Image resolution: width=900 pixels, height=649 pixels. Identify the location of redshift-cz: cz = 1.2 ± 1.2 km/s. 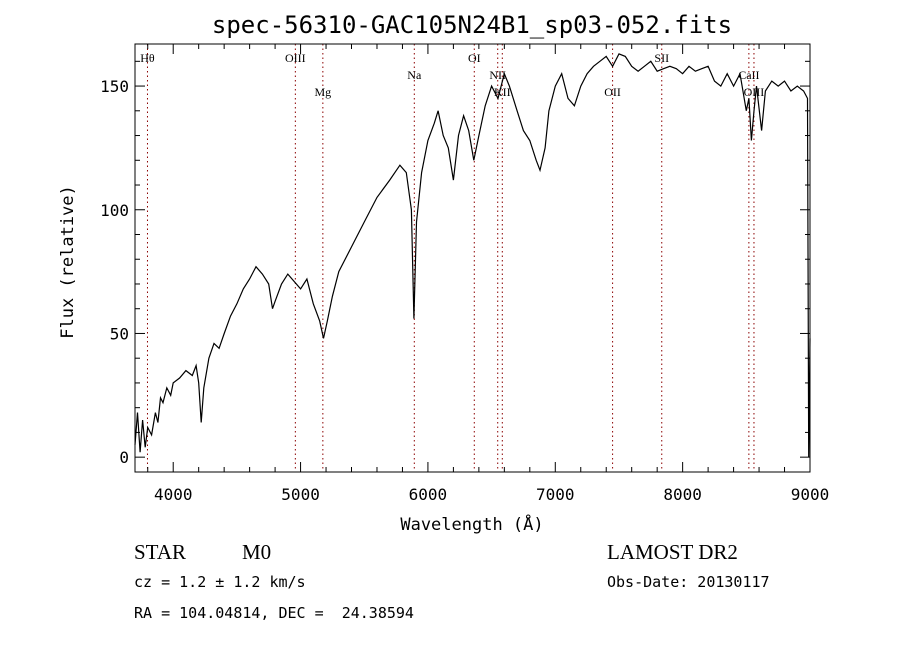
(220, 582).